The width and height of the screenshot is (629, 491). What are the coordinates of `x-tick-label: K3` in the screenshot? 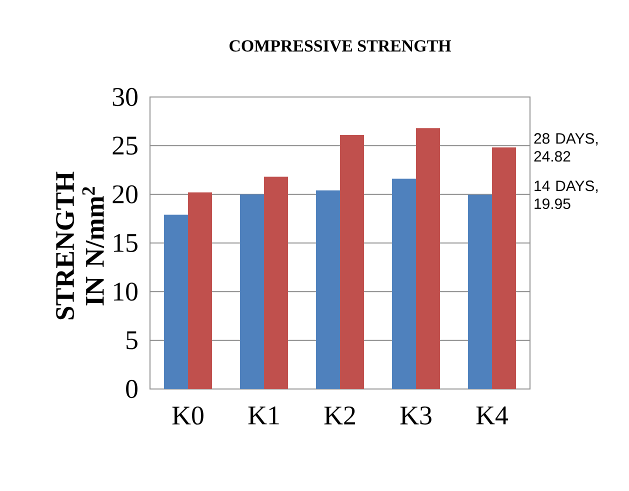 It's located at (416, 415).